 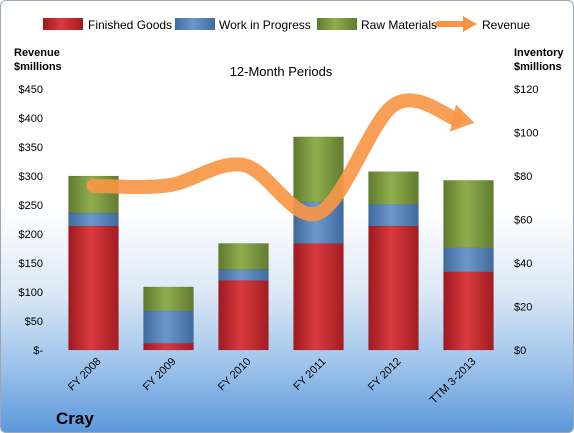 What do you see at coordinates (31, 177) in the screenshot?
I see `left-tick-label: $300` at bounding box center [31, 177].